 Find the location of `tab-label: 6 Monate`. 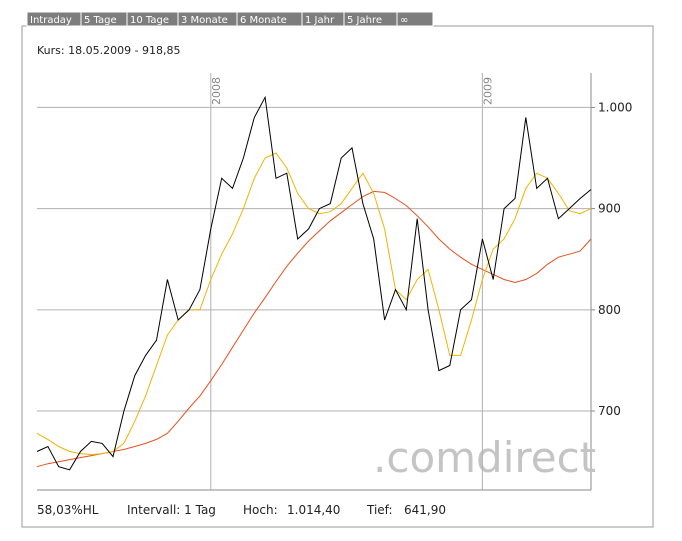

tab-label: 6 Monate is located at coordinates (263, 20).